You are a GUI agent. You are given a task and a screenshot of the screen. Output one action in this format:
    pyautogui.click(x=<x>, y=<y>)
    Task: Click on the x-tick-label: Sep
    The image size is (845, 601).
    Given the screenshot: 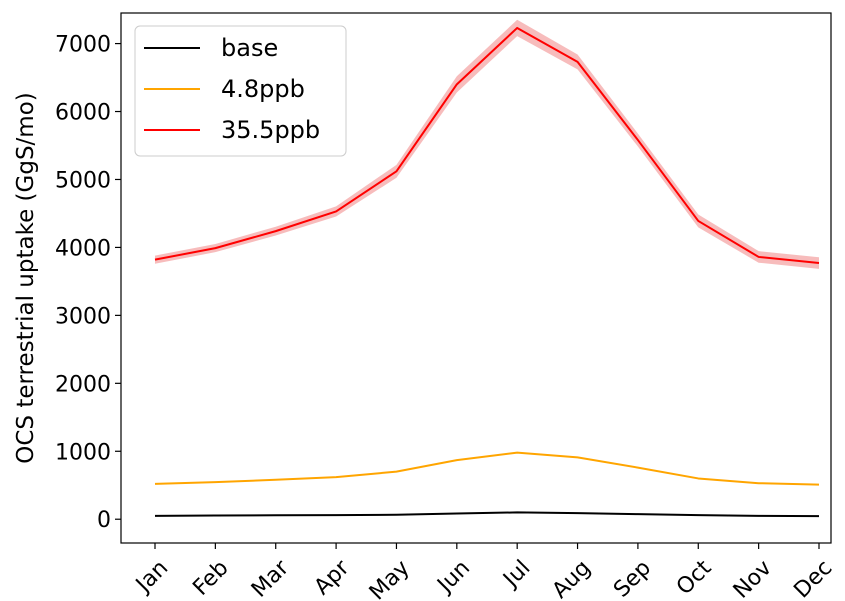 What is the action you would take?
    pyautogui.click(x=632, y=578)
    